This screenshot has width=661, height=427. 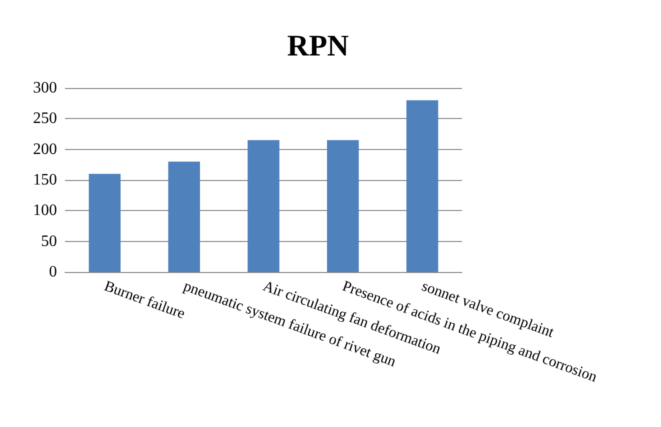 I want to click on y-tick-label: 150, so click(x=45, y=180).